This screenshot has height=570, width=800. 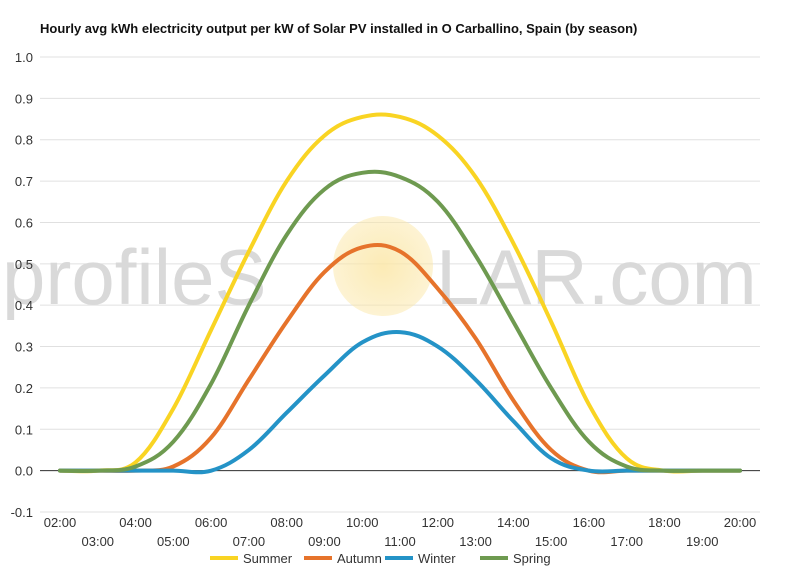 What do you see at coordinates (438, 522) in the screenshot?
I see `x-tick-label: 12:00` at bounding box center [438, 522].